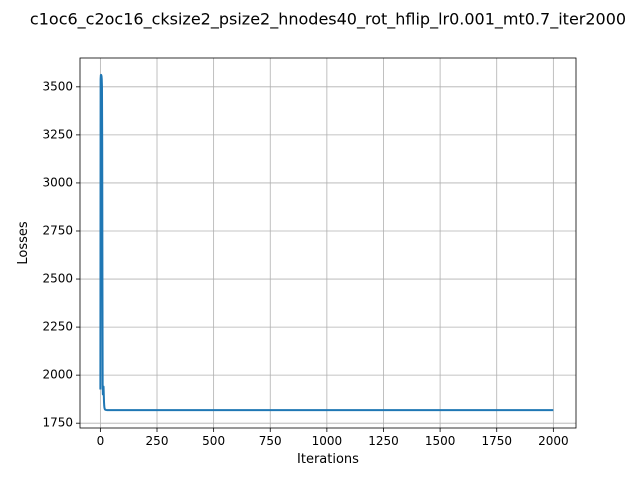  Describe the element at coordinates (57, 279) in the screenshot. I see `y-tick-label: 2500` at that location.